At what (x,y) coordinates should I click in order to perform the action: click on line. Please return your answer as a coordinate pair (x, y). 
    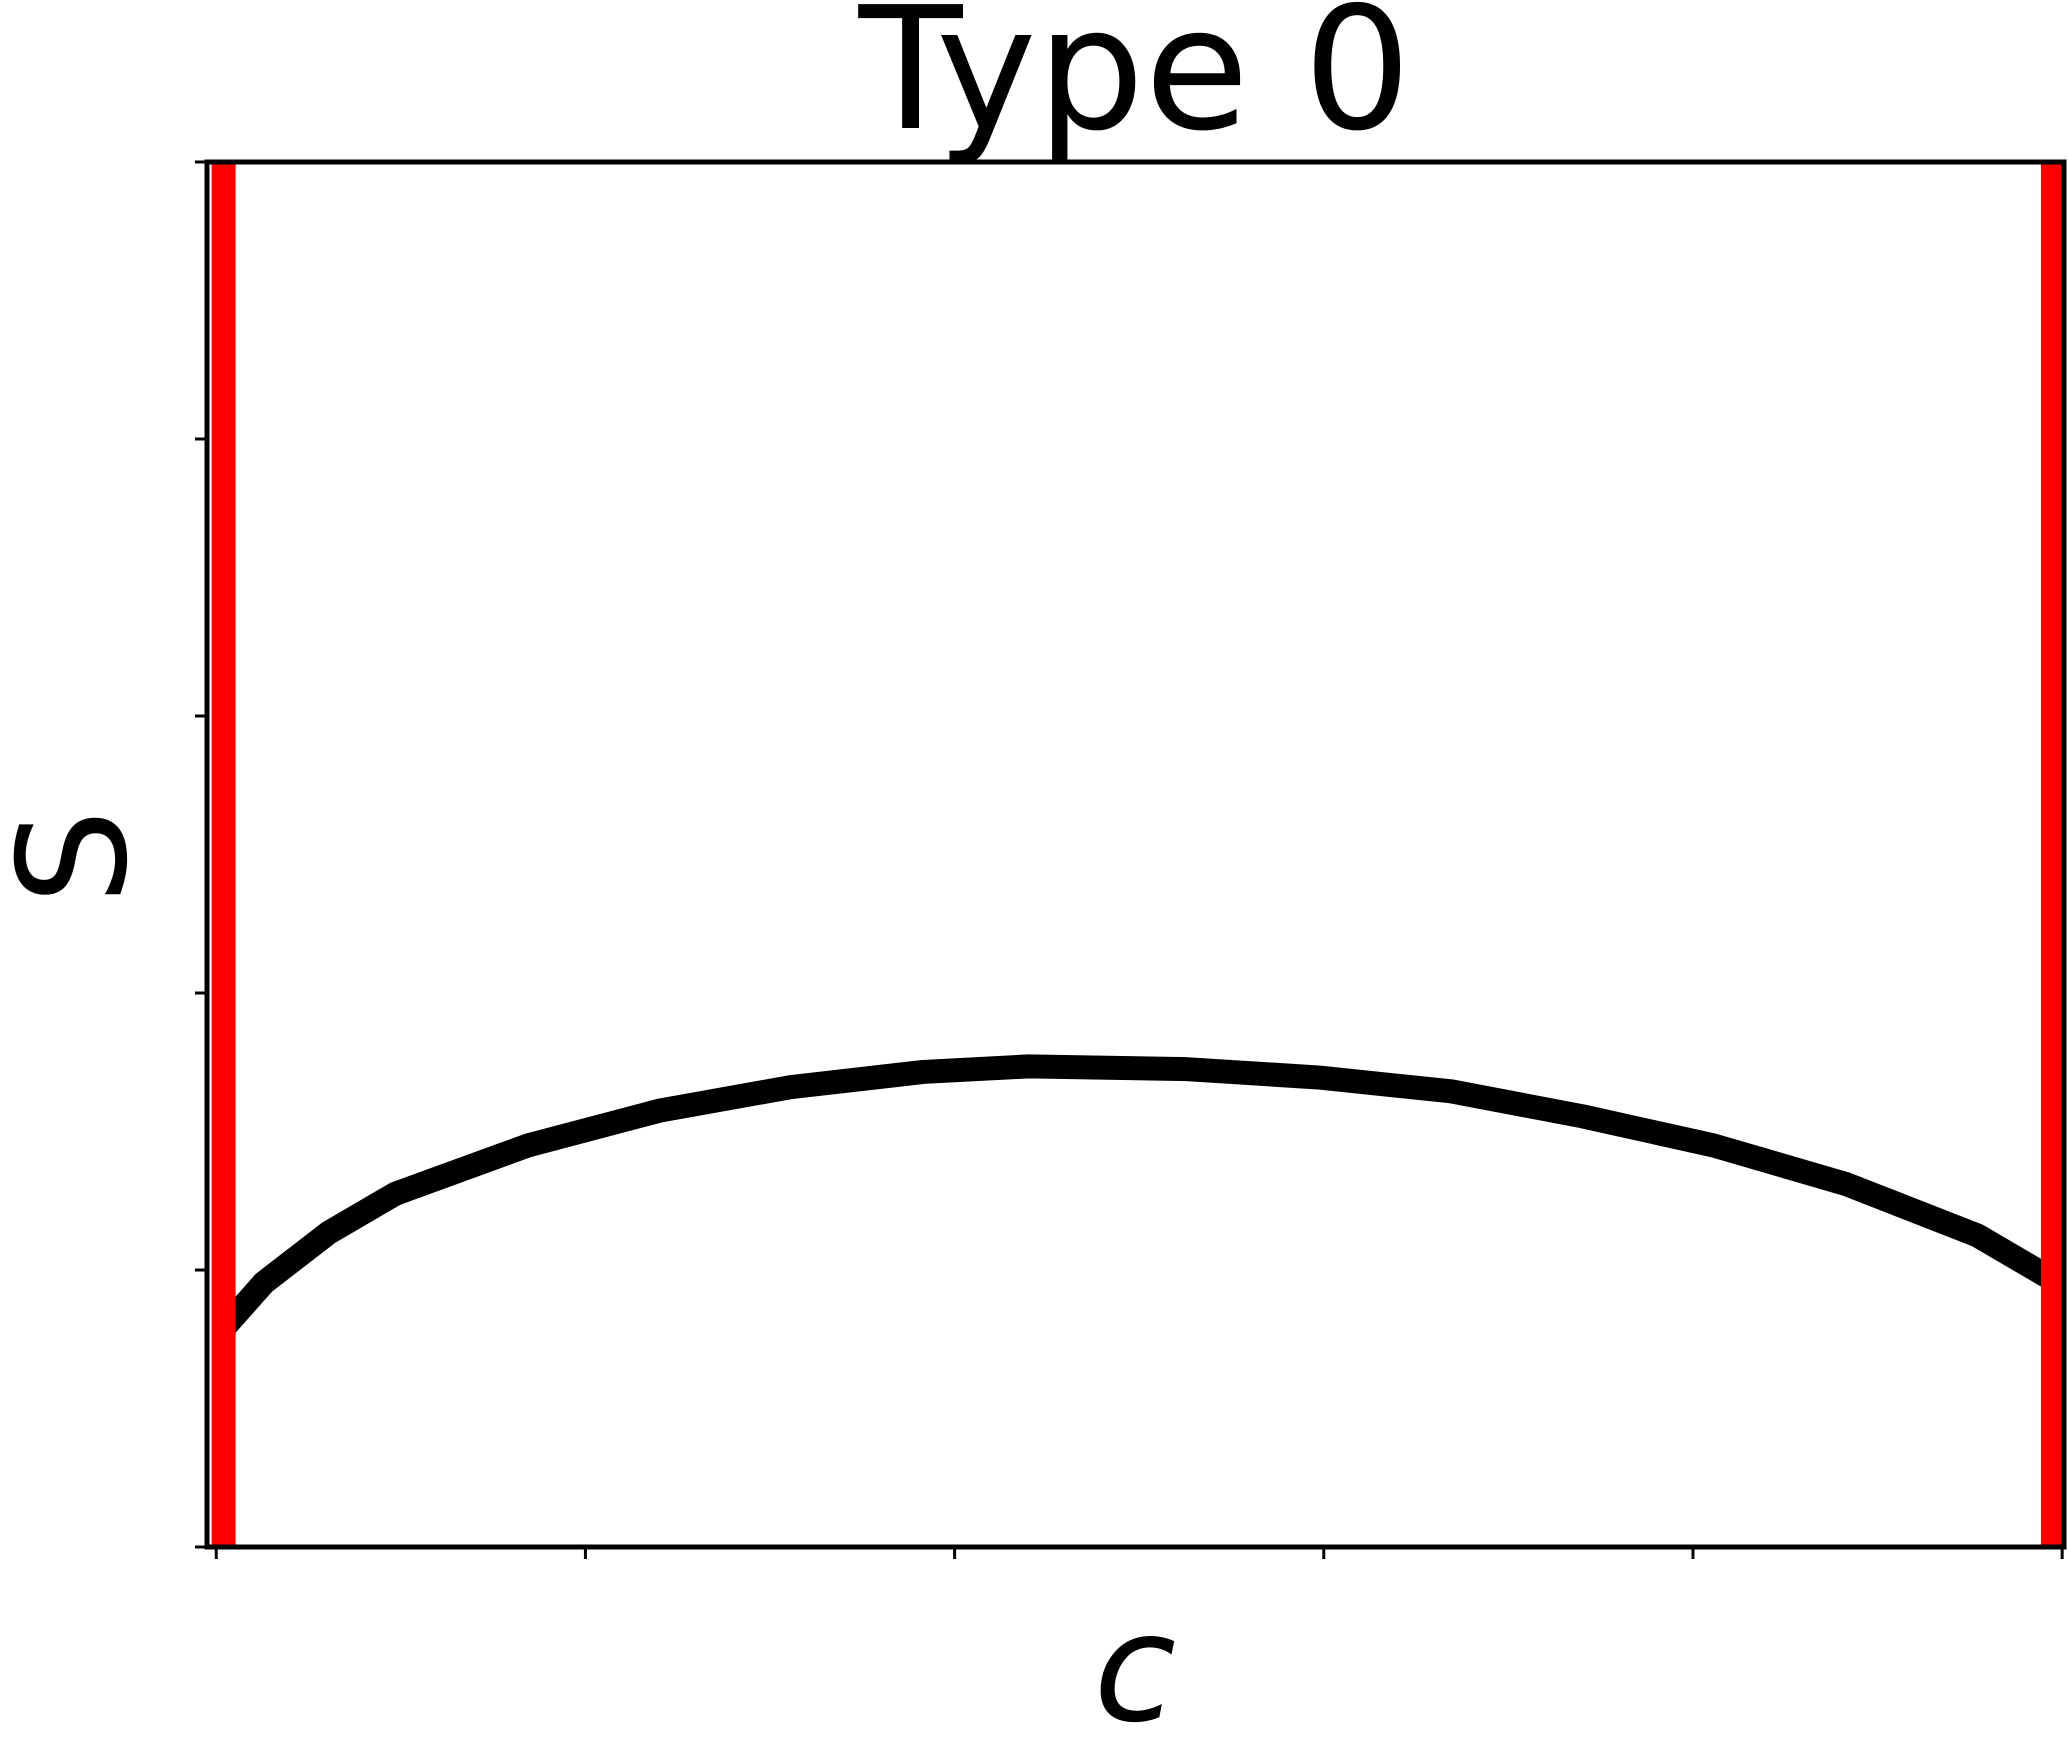
    Looking at the image, I should click on (1136, 1195).